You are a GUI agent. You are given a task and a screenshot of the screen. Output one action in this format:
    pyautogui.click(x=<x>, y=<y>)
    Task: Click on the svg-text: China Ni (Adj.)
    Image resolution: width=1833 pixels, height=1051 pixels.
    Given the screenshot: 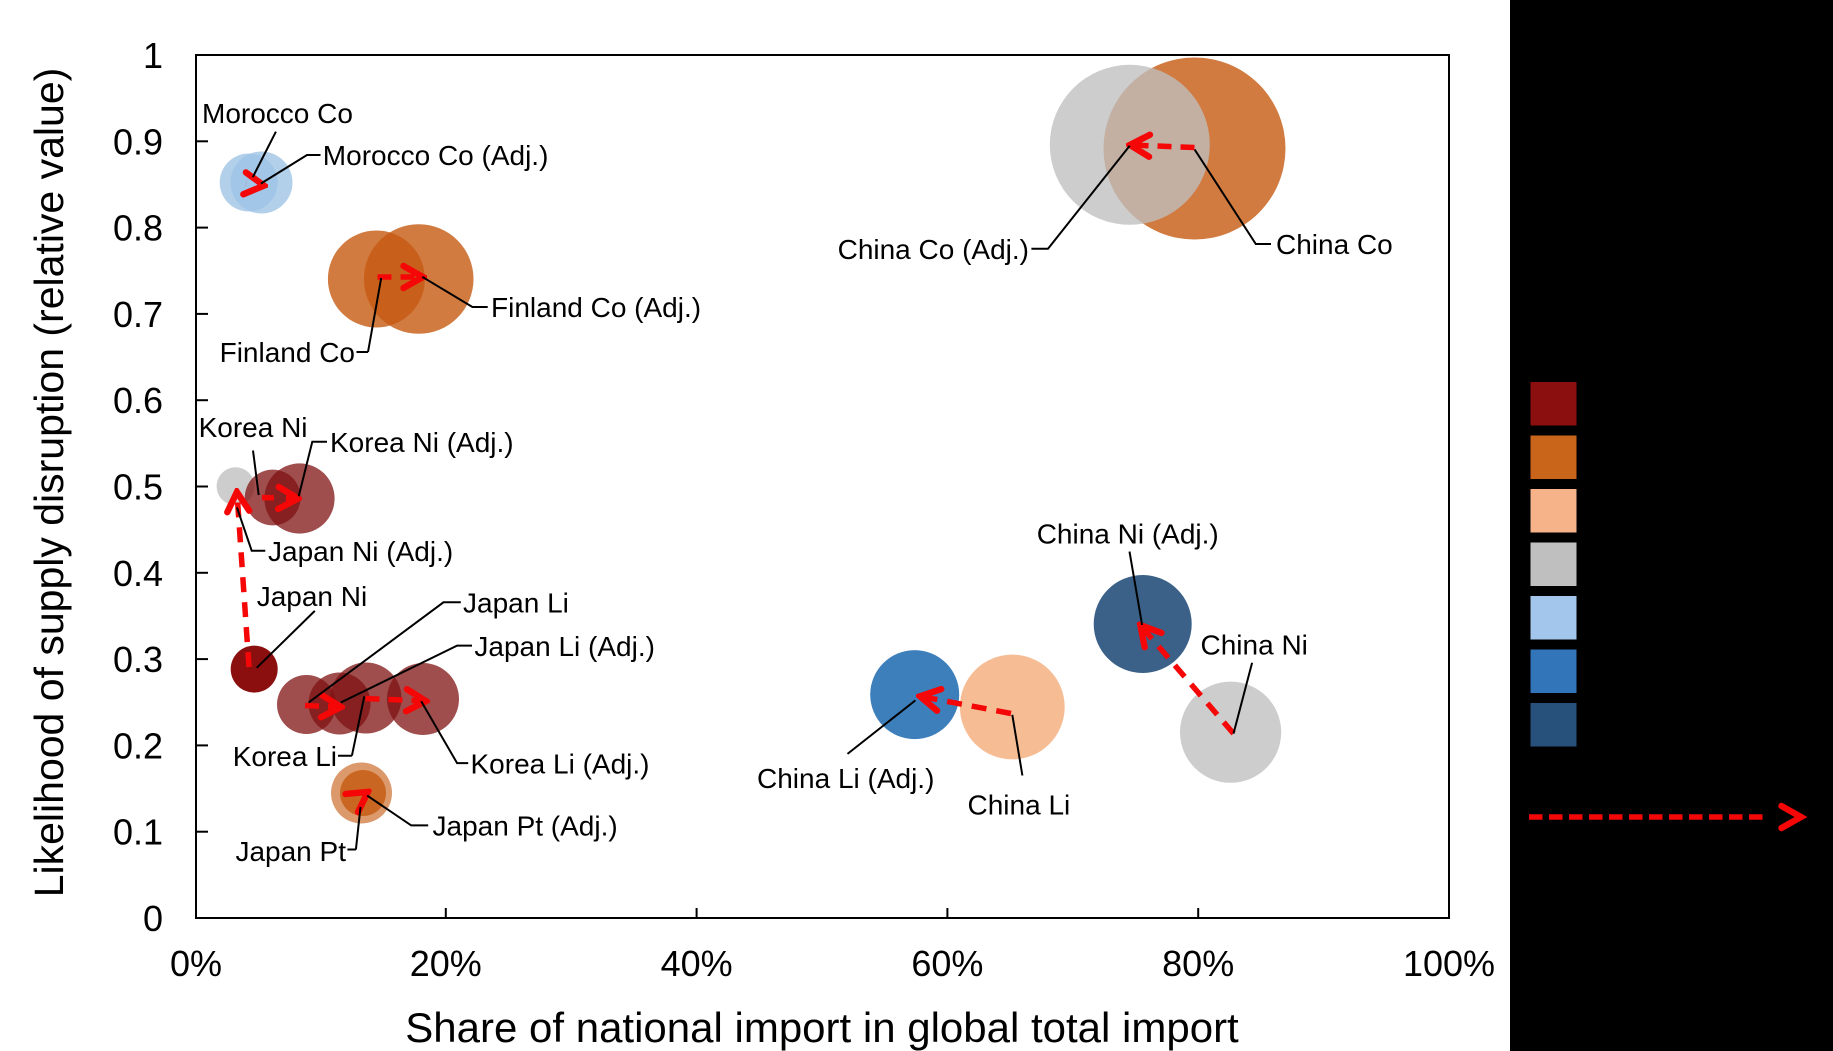 What is the action you would take?
    pyautogui.click(x=1128, y=534)
    